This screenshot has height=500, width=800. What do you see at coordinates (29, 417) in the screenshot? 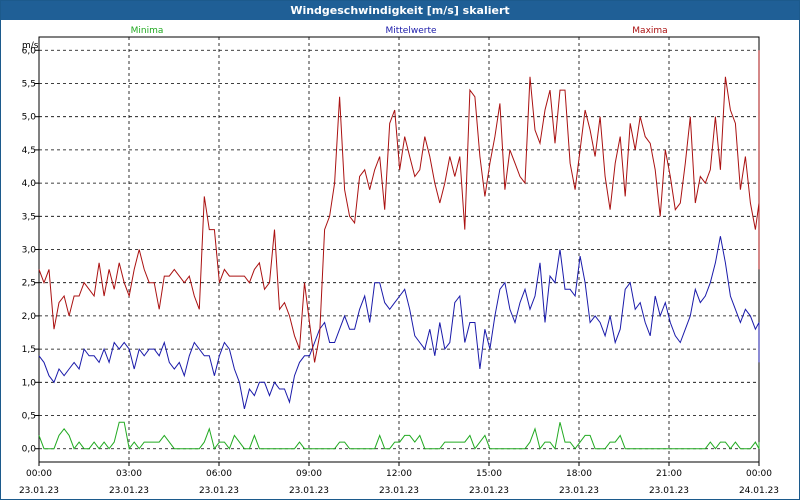
I see `y-tick-label: 0,5` at bounding box center [29, 417].